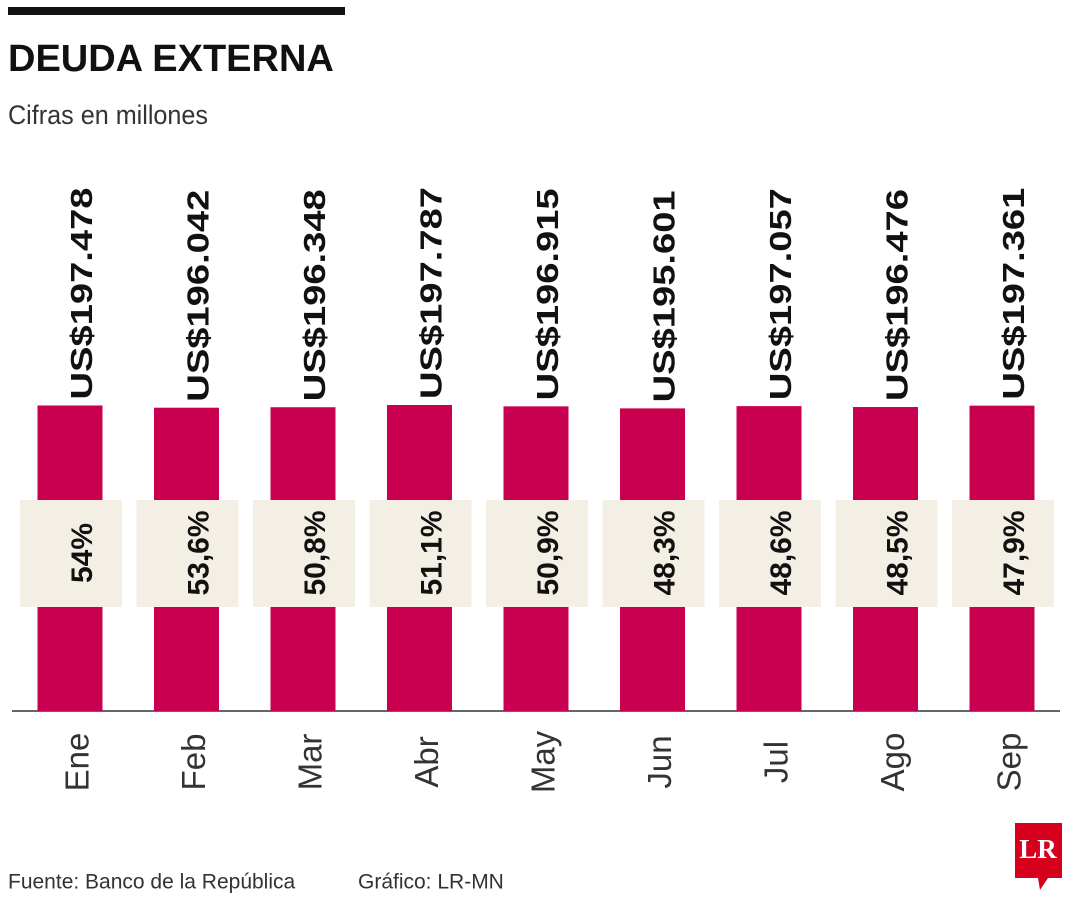  I want to click on percent-label: 50,9%, so click(548, 552).